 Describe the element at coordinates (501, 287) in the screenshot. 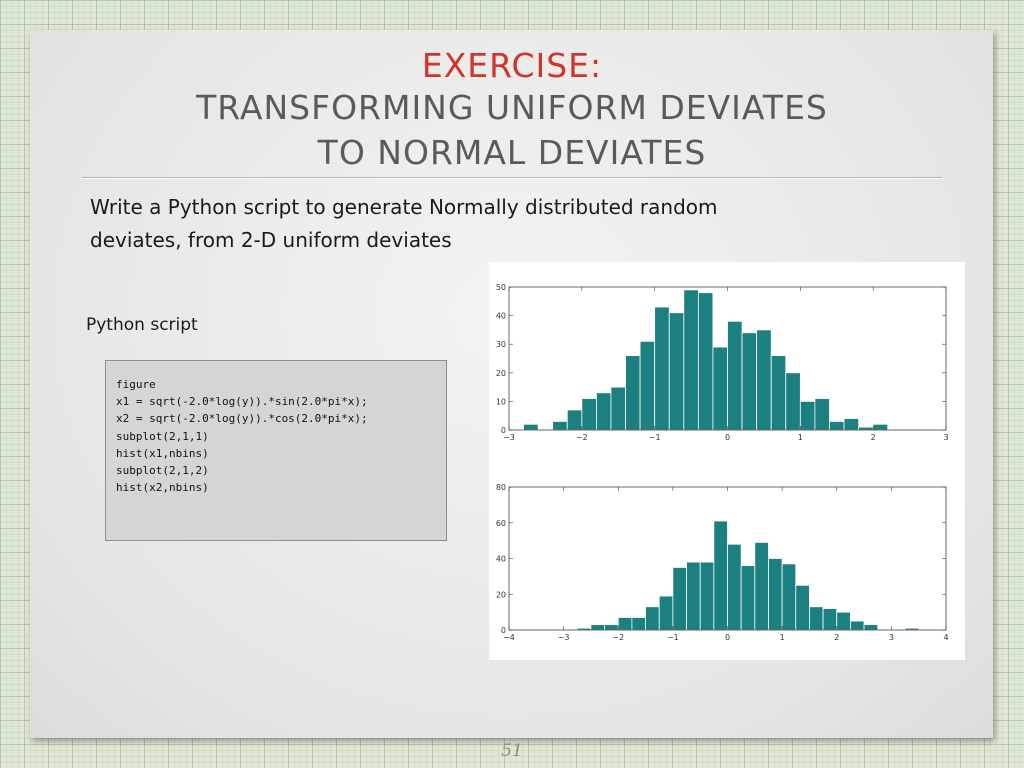

I see `y-tick-label: 50` at that location.